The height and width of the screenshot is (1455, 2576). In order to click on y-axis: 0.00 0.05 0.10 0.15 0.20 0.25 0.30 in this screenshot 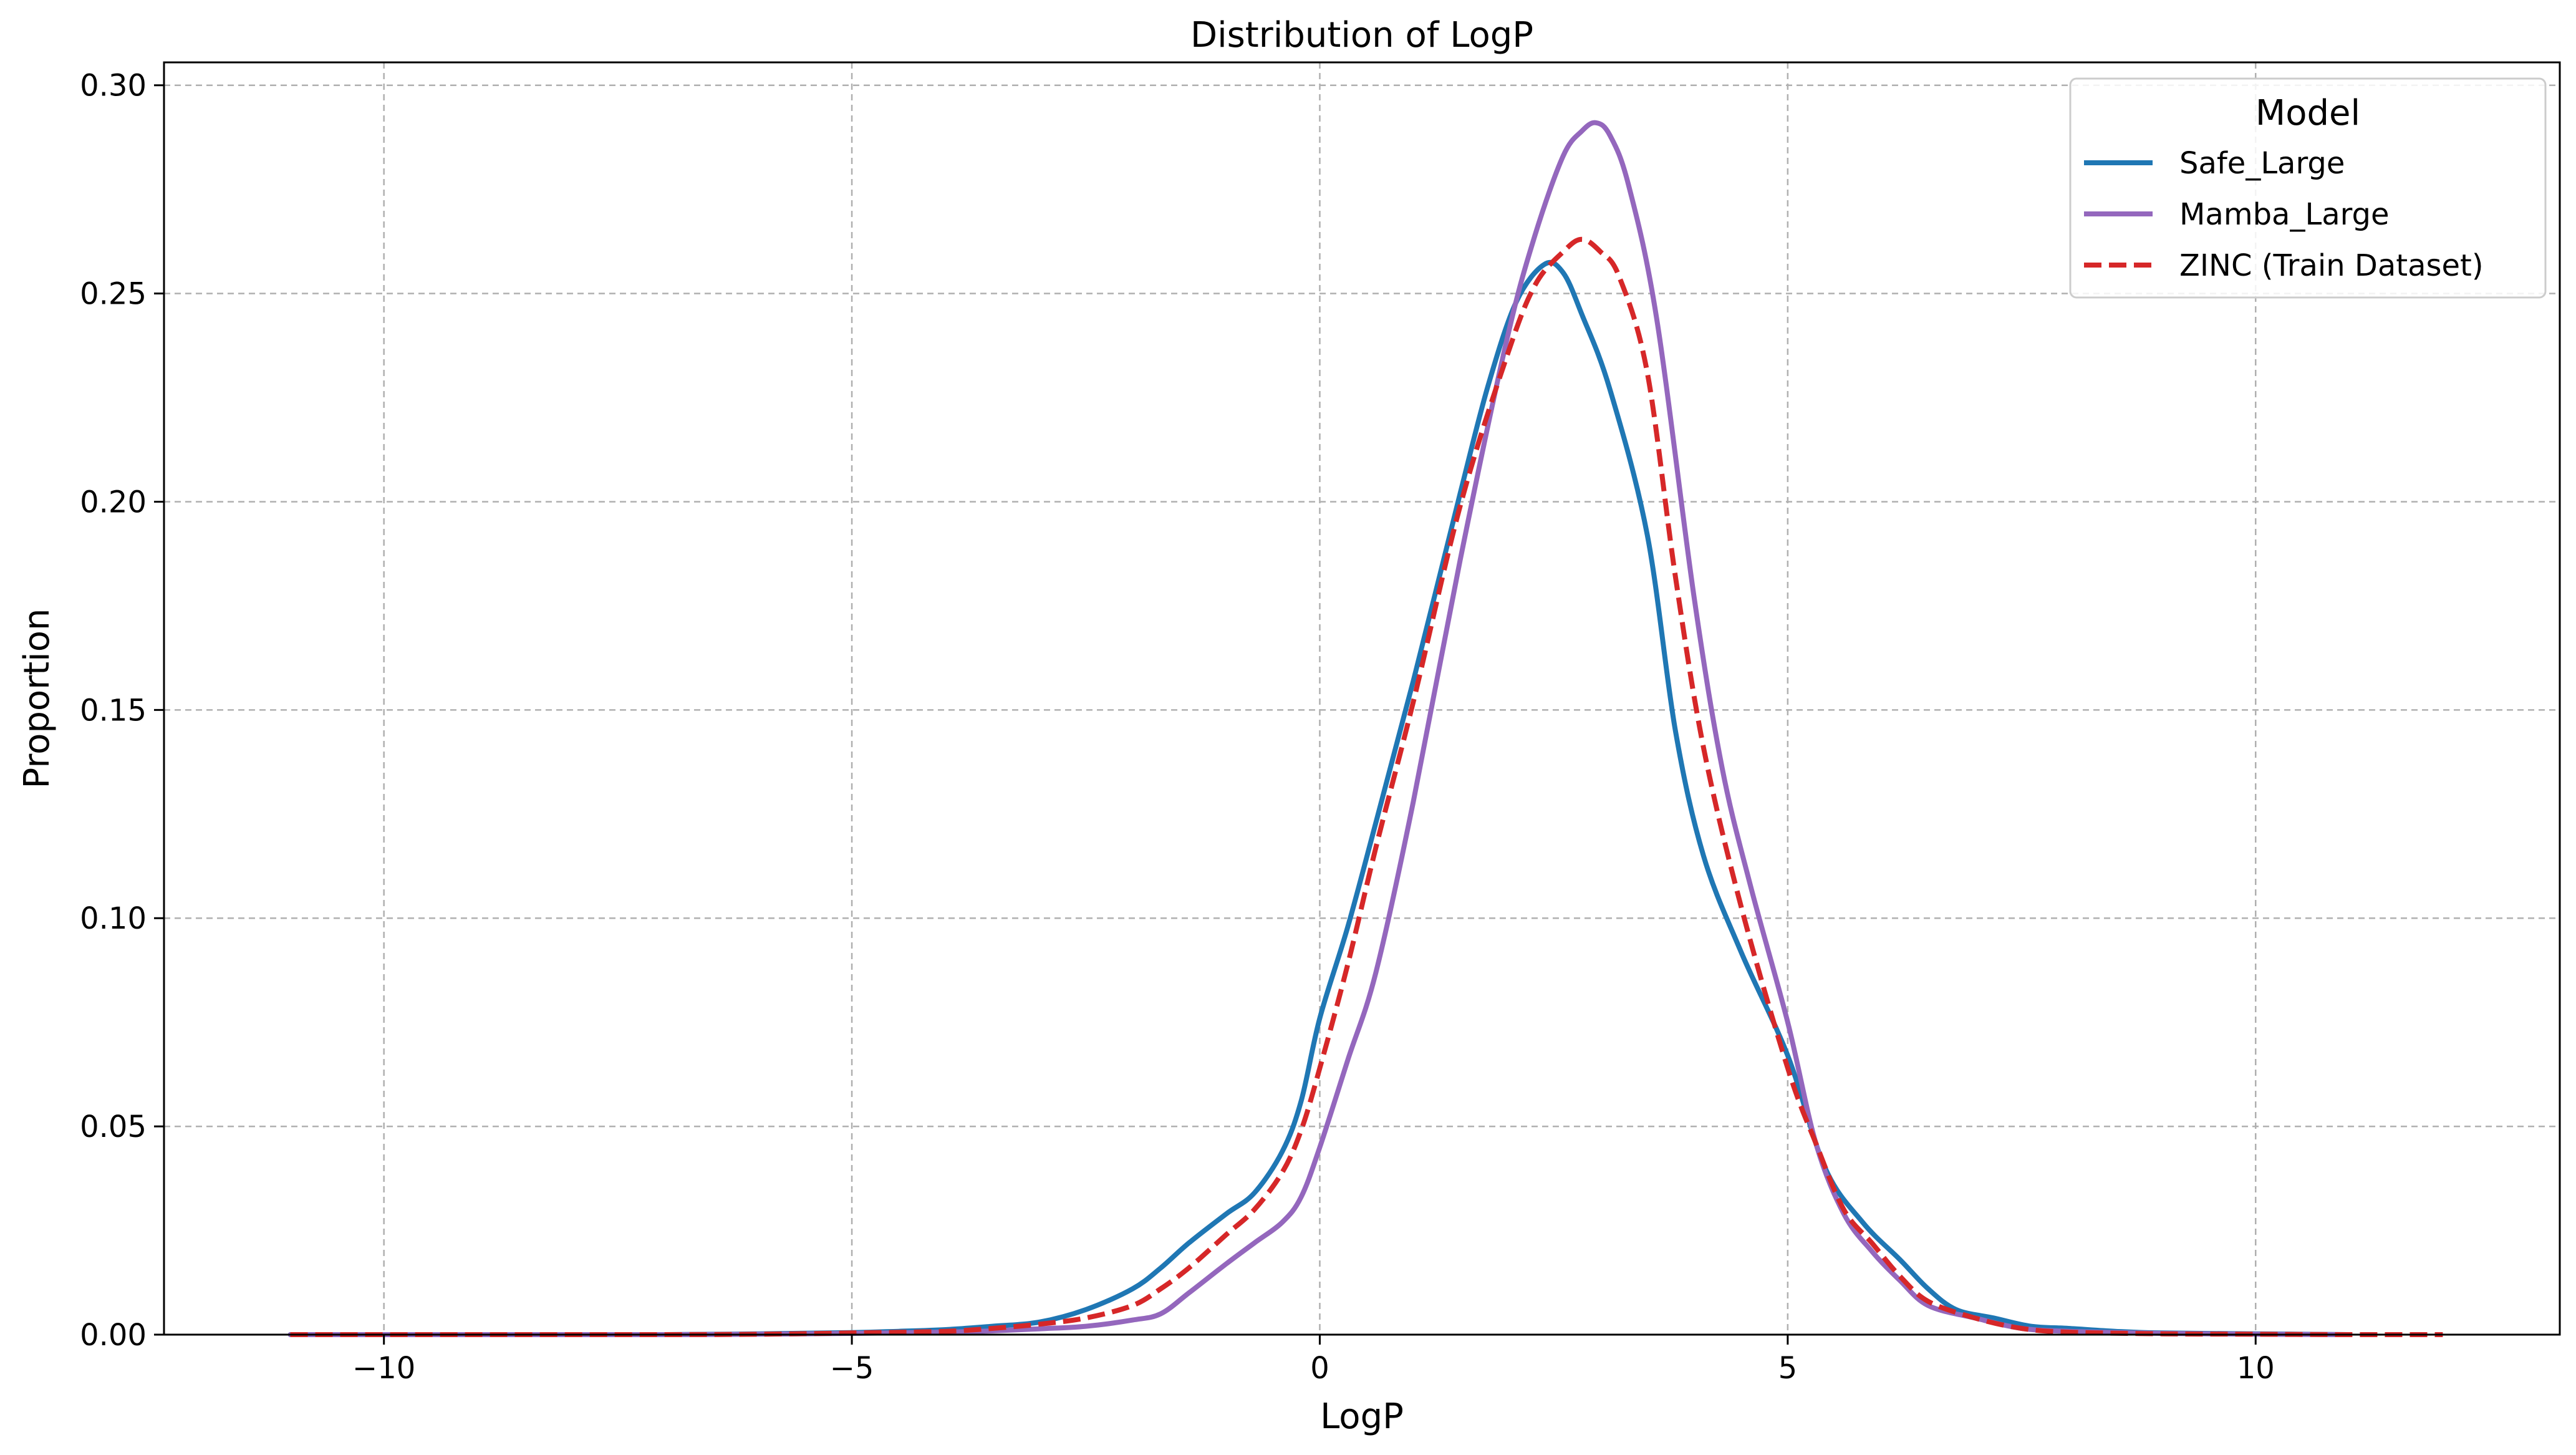, I will do `click(122, 711)`.